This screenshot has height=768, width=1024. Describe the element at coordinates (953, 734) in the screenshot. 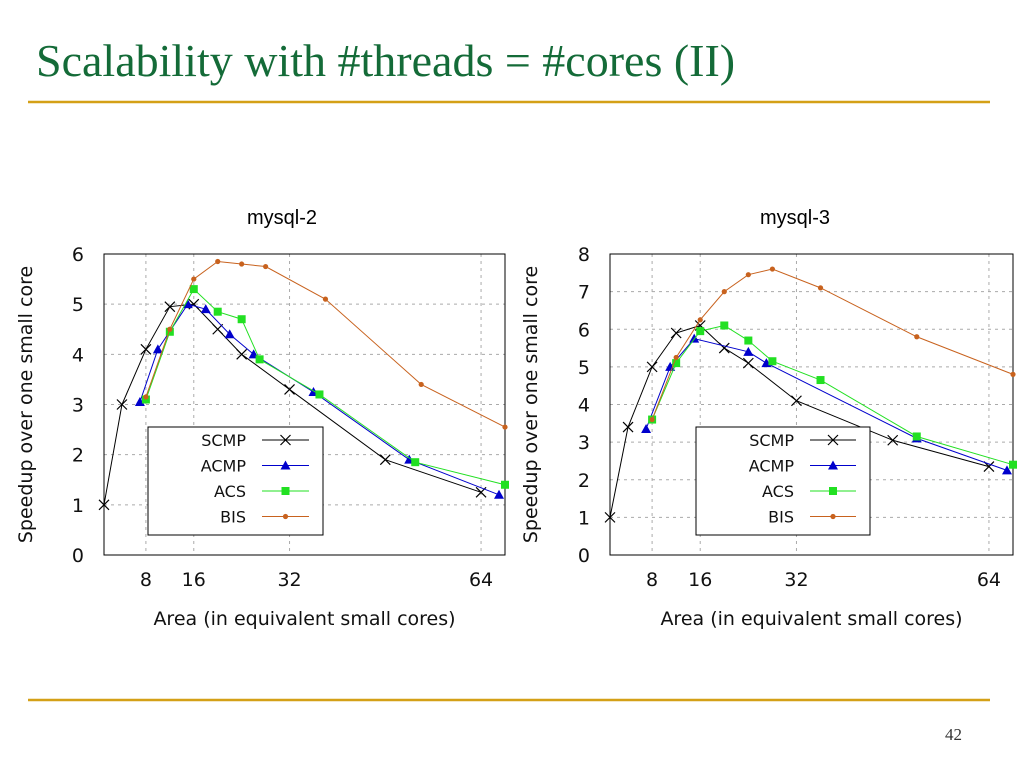

I see `page-number: 42` at that location.